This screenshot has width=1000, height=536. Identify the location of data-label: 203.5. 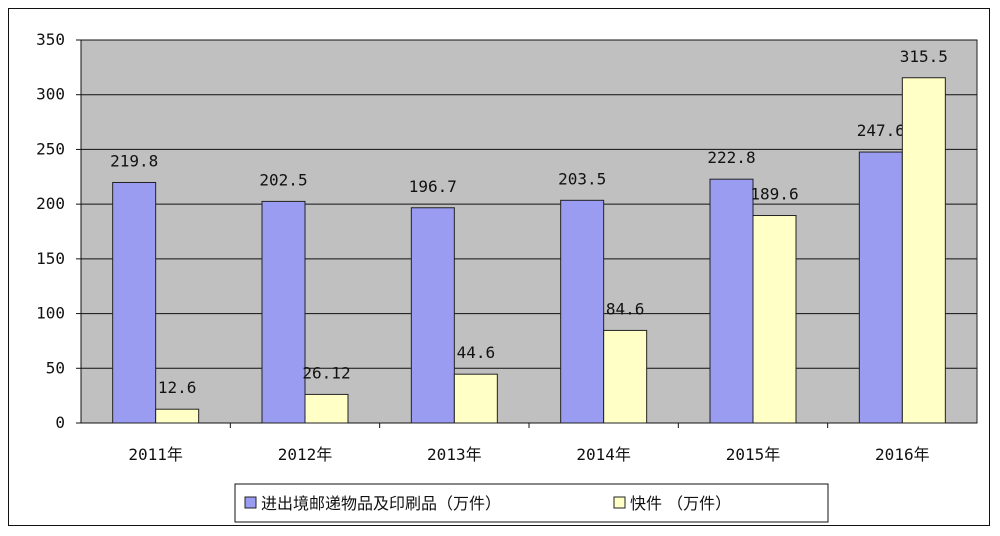
(582, 178).